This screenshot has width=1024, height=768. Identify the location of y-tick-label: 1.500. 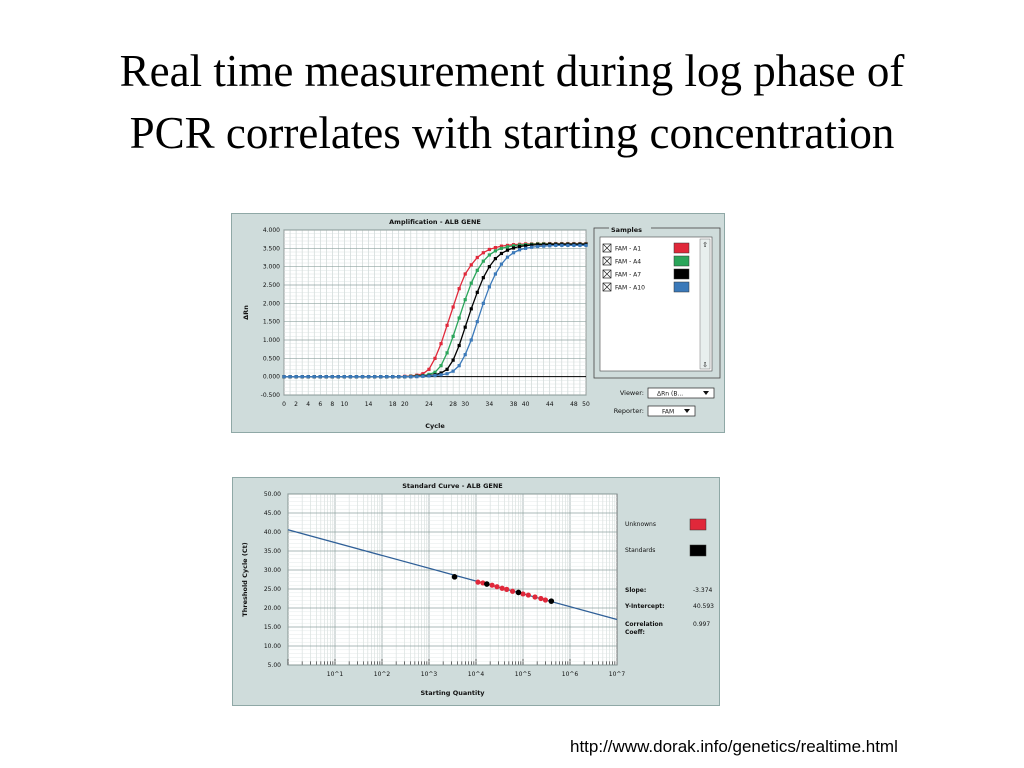
(271, 322).